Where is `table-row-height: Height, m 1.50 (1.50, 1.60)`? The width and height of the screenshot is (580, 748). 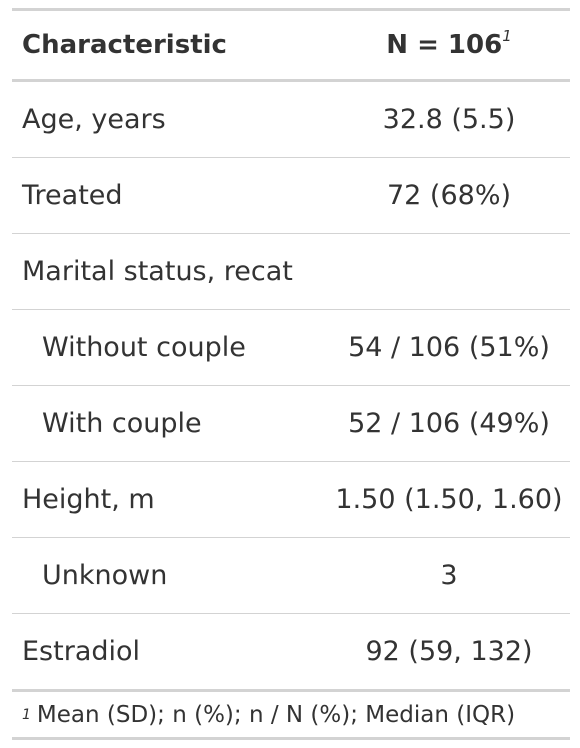 table-row-height: Height, m 1.50 (1.50, 1.60) is located at coordinates (291, 500).